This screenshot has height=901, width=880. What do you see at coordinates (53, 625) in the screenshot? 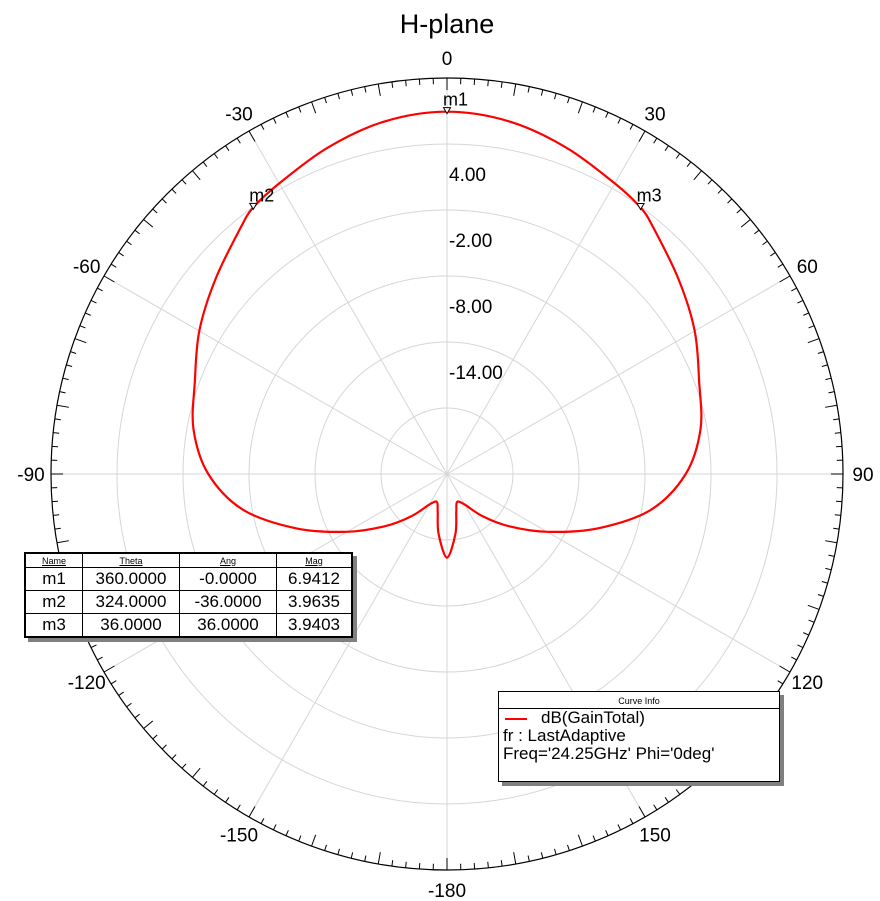
I see `marker-name: m3` at bounding box center [53, 625].